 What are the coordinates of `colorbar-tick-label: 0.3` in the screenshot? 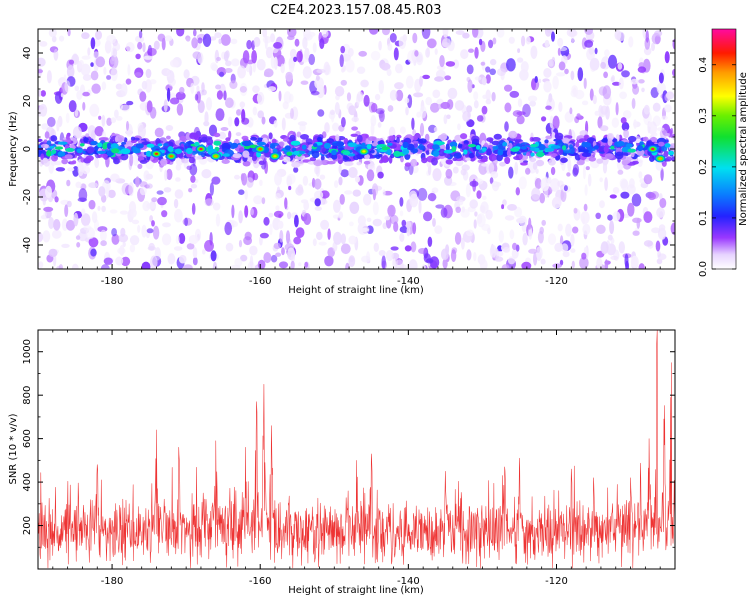 It's located at (703, 116).